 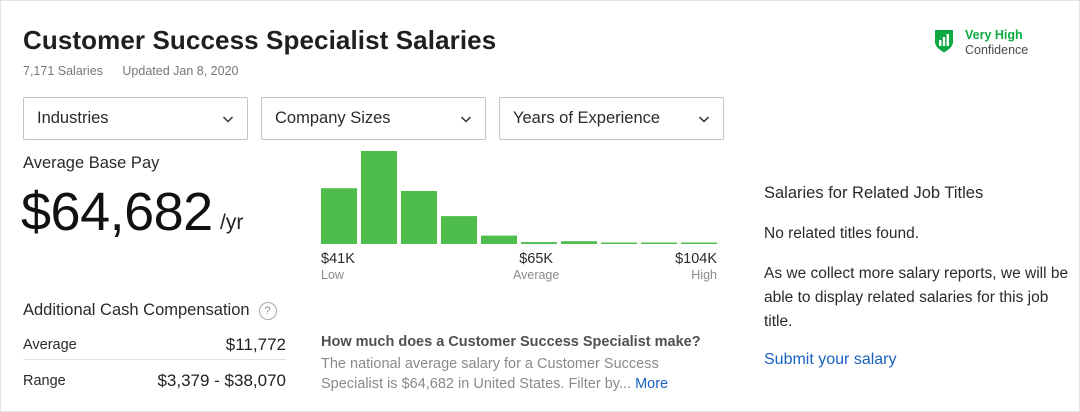 I want to click on salary-histogram, so click(x=519, y=197).